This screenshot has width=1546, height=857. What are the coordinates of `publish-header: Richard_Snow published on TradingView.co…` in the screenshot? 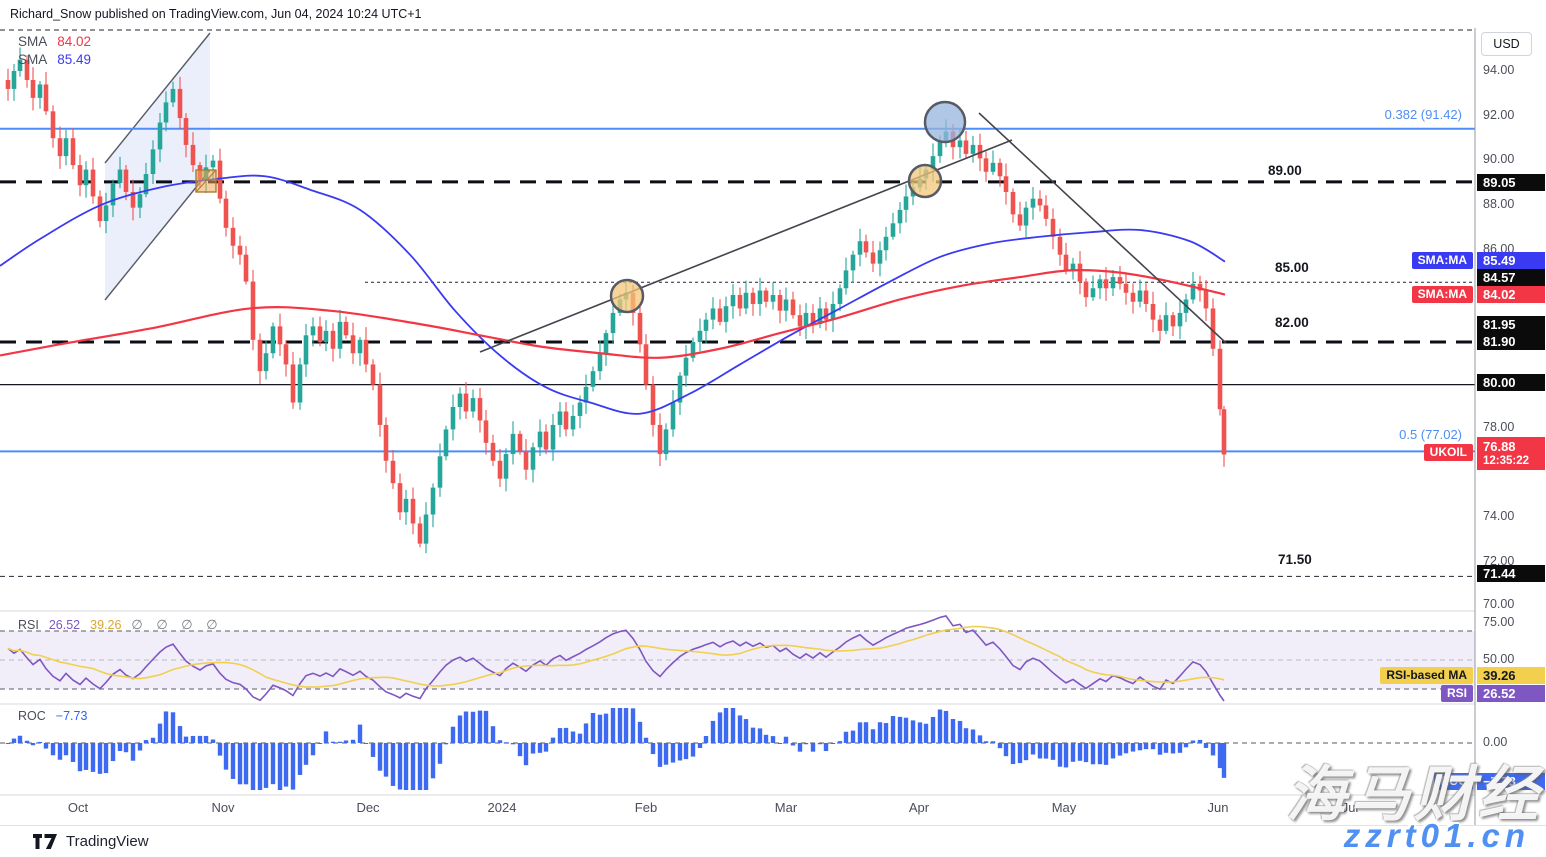 It's located at (216, 14).